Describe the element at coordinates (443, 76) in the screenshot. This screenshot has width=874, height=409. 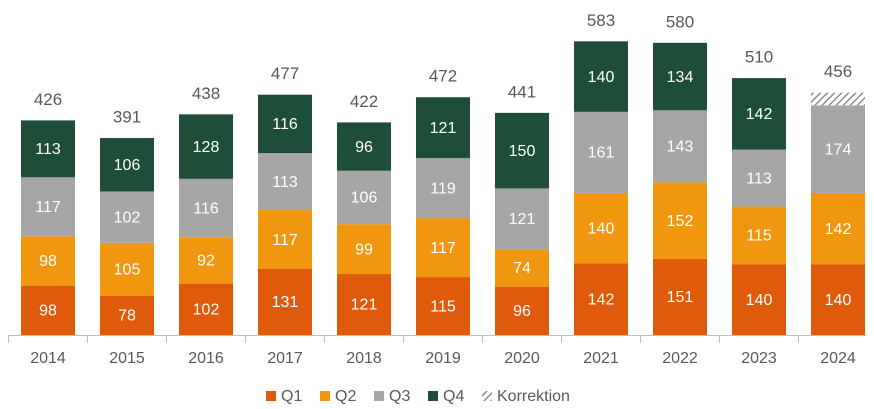
I see `total-label: 472` at that location.